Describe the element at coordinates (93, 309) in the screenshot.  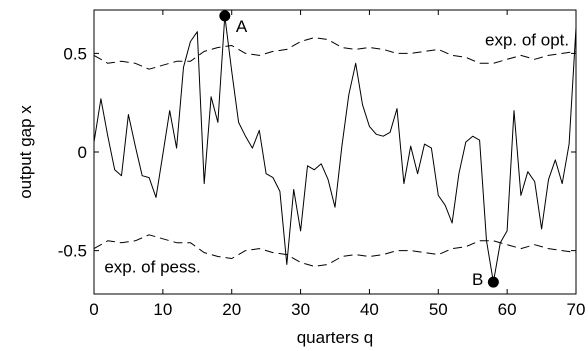
I see `x-tick-label: 0` at that location.